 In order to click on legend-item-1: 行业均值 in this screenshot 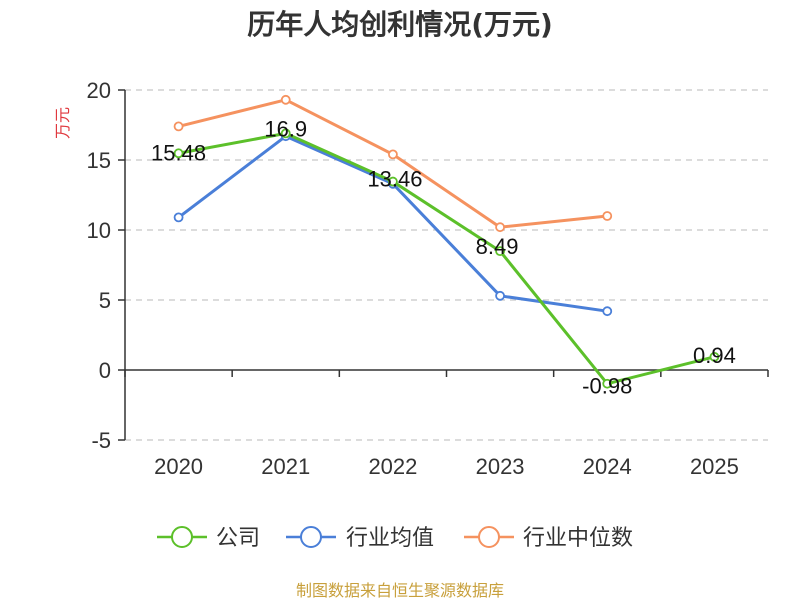, I will do `click(360, 538)`.